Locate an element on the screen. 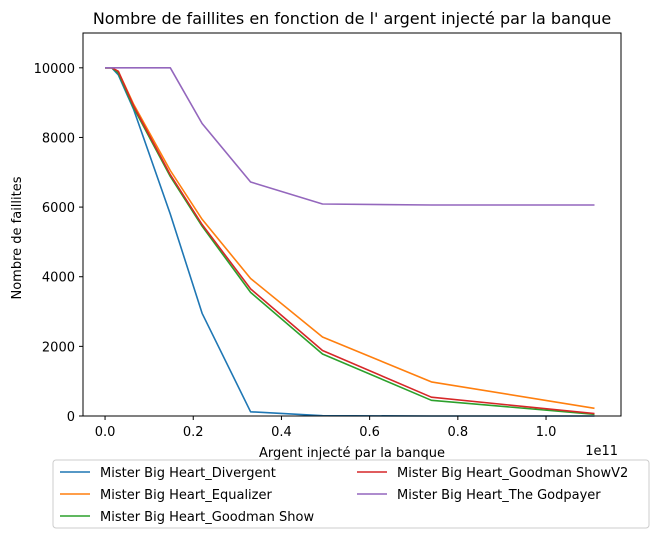 The height and width of the screenshot is (542, 657). x-tick-label: 0.4 is located at coordinates (281, 432).